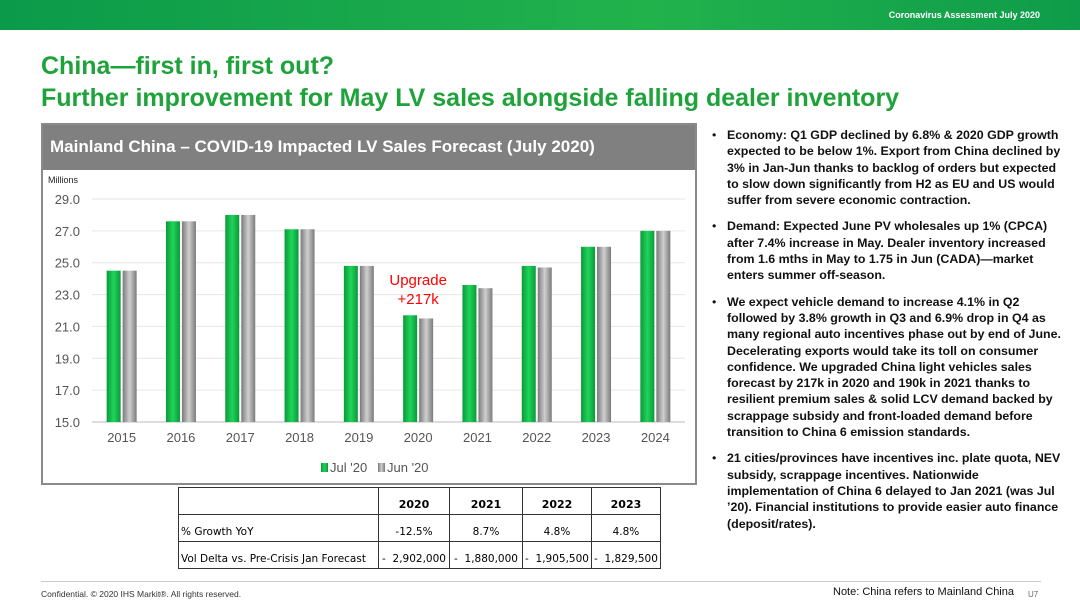 This screenshot has height=607, width=1080. I want to click on bar-jun20-2024, so click(663, 326).